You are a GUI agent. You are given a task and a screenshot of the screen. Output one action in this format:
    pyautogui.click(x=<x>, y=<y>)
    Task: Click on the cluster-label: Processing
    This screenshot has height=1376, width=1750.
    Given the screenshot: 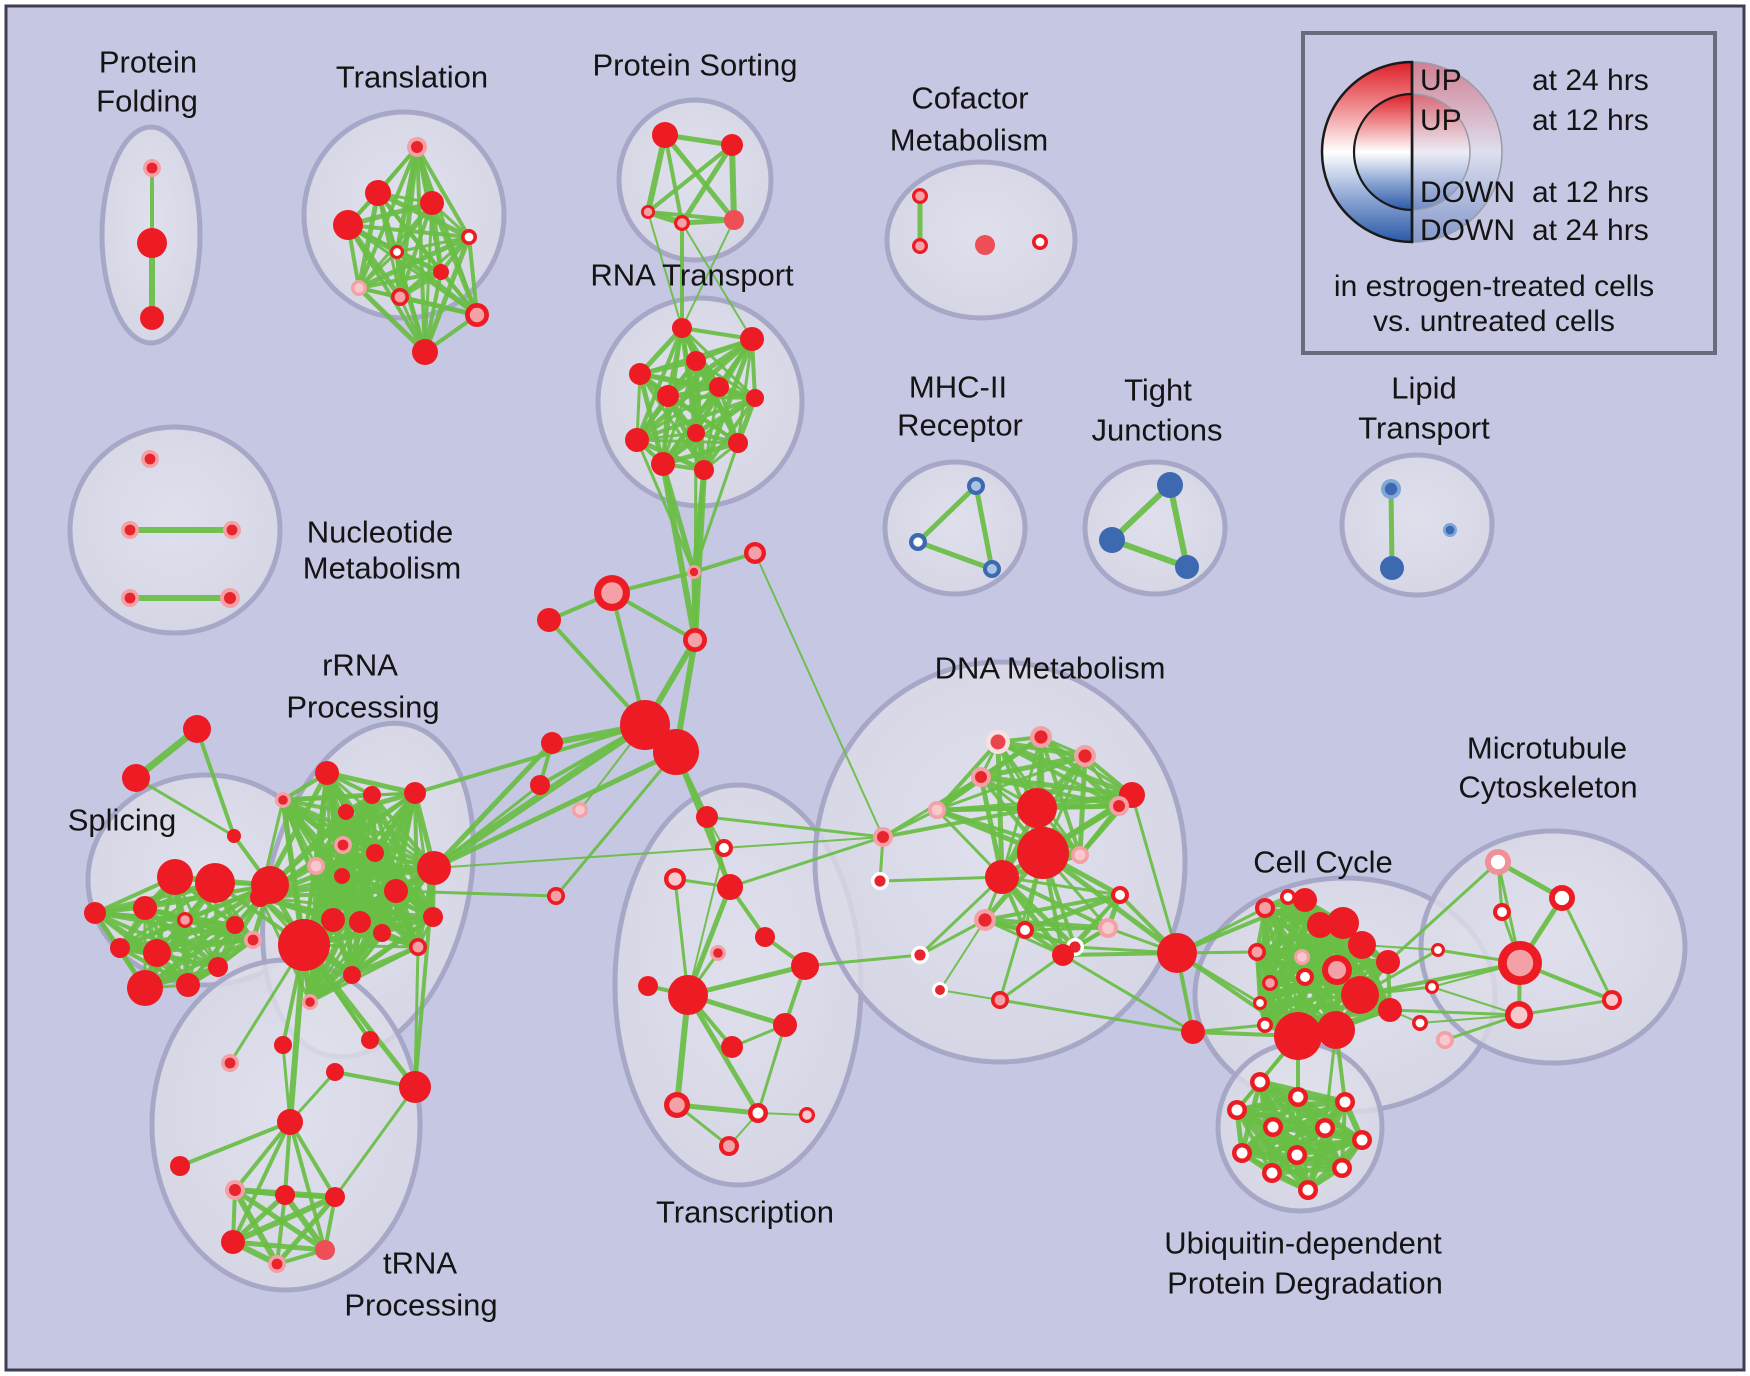 What is the action you would take?
    pyautogui.click(x=420, y=1305)
    